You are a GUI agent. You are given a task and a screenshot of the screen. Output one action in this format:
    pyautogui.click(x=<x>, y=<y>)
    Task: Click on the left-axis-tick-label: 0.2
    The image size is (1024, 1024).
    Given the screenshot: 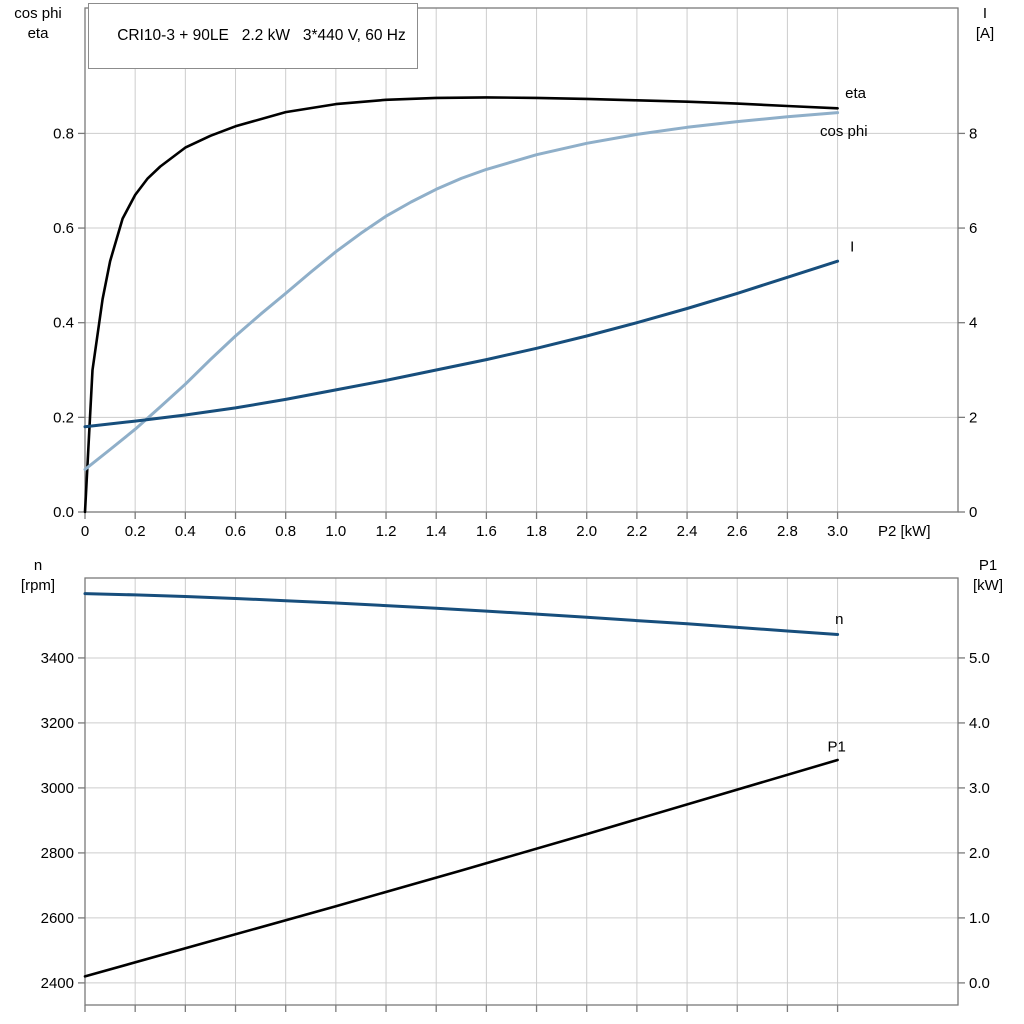 What is the action you would take?
    pyautogui.click(x=63, y=417)
    